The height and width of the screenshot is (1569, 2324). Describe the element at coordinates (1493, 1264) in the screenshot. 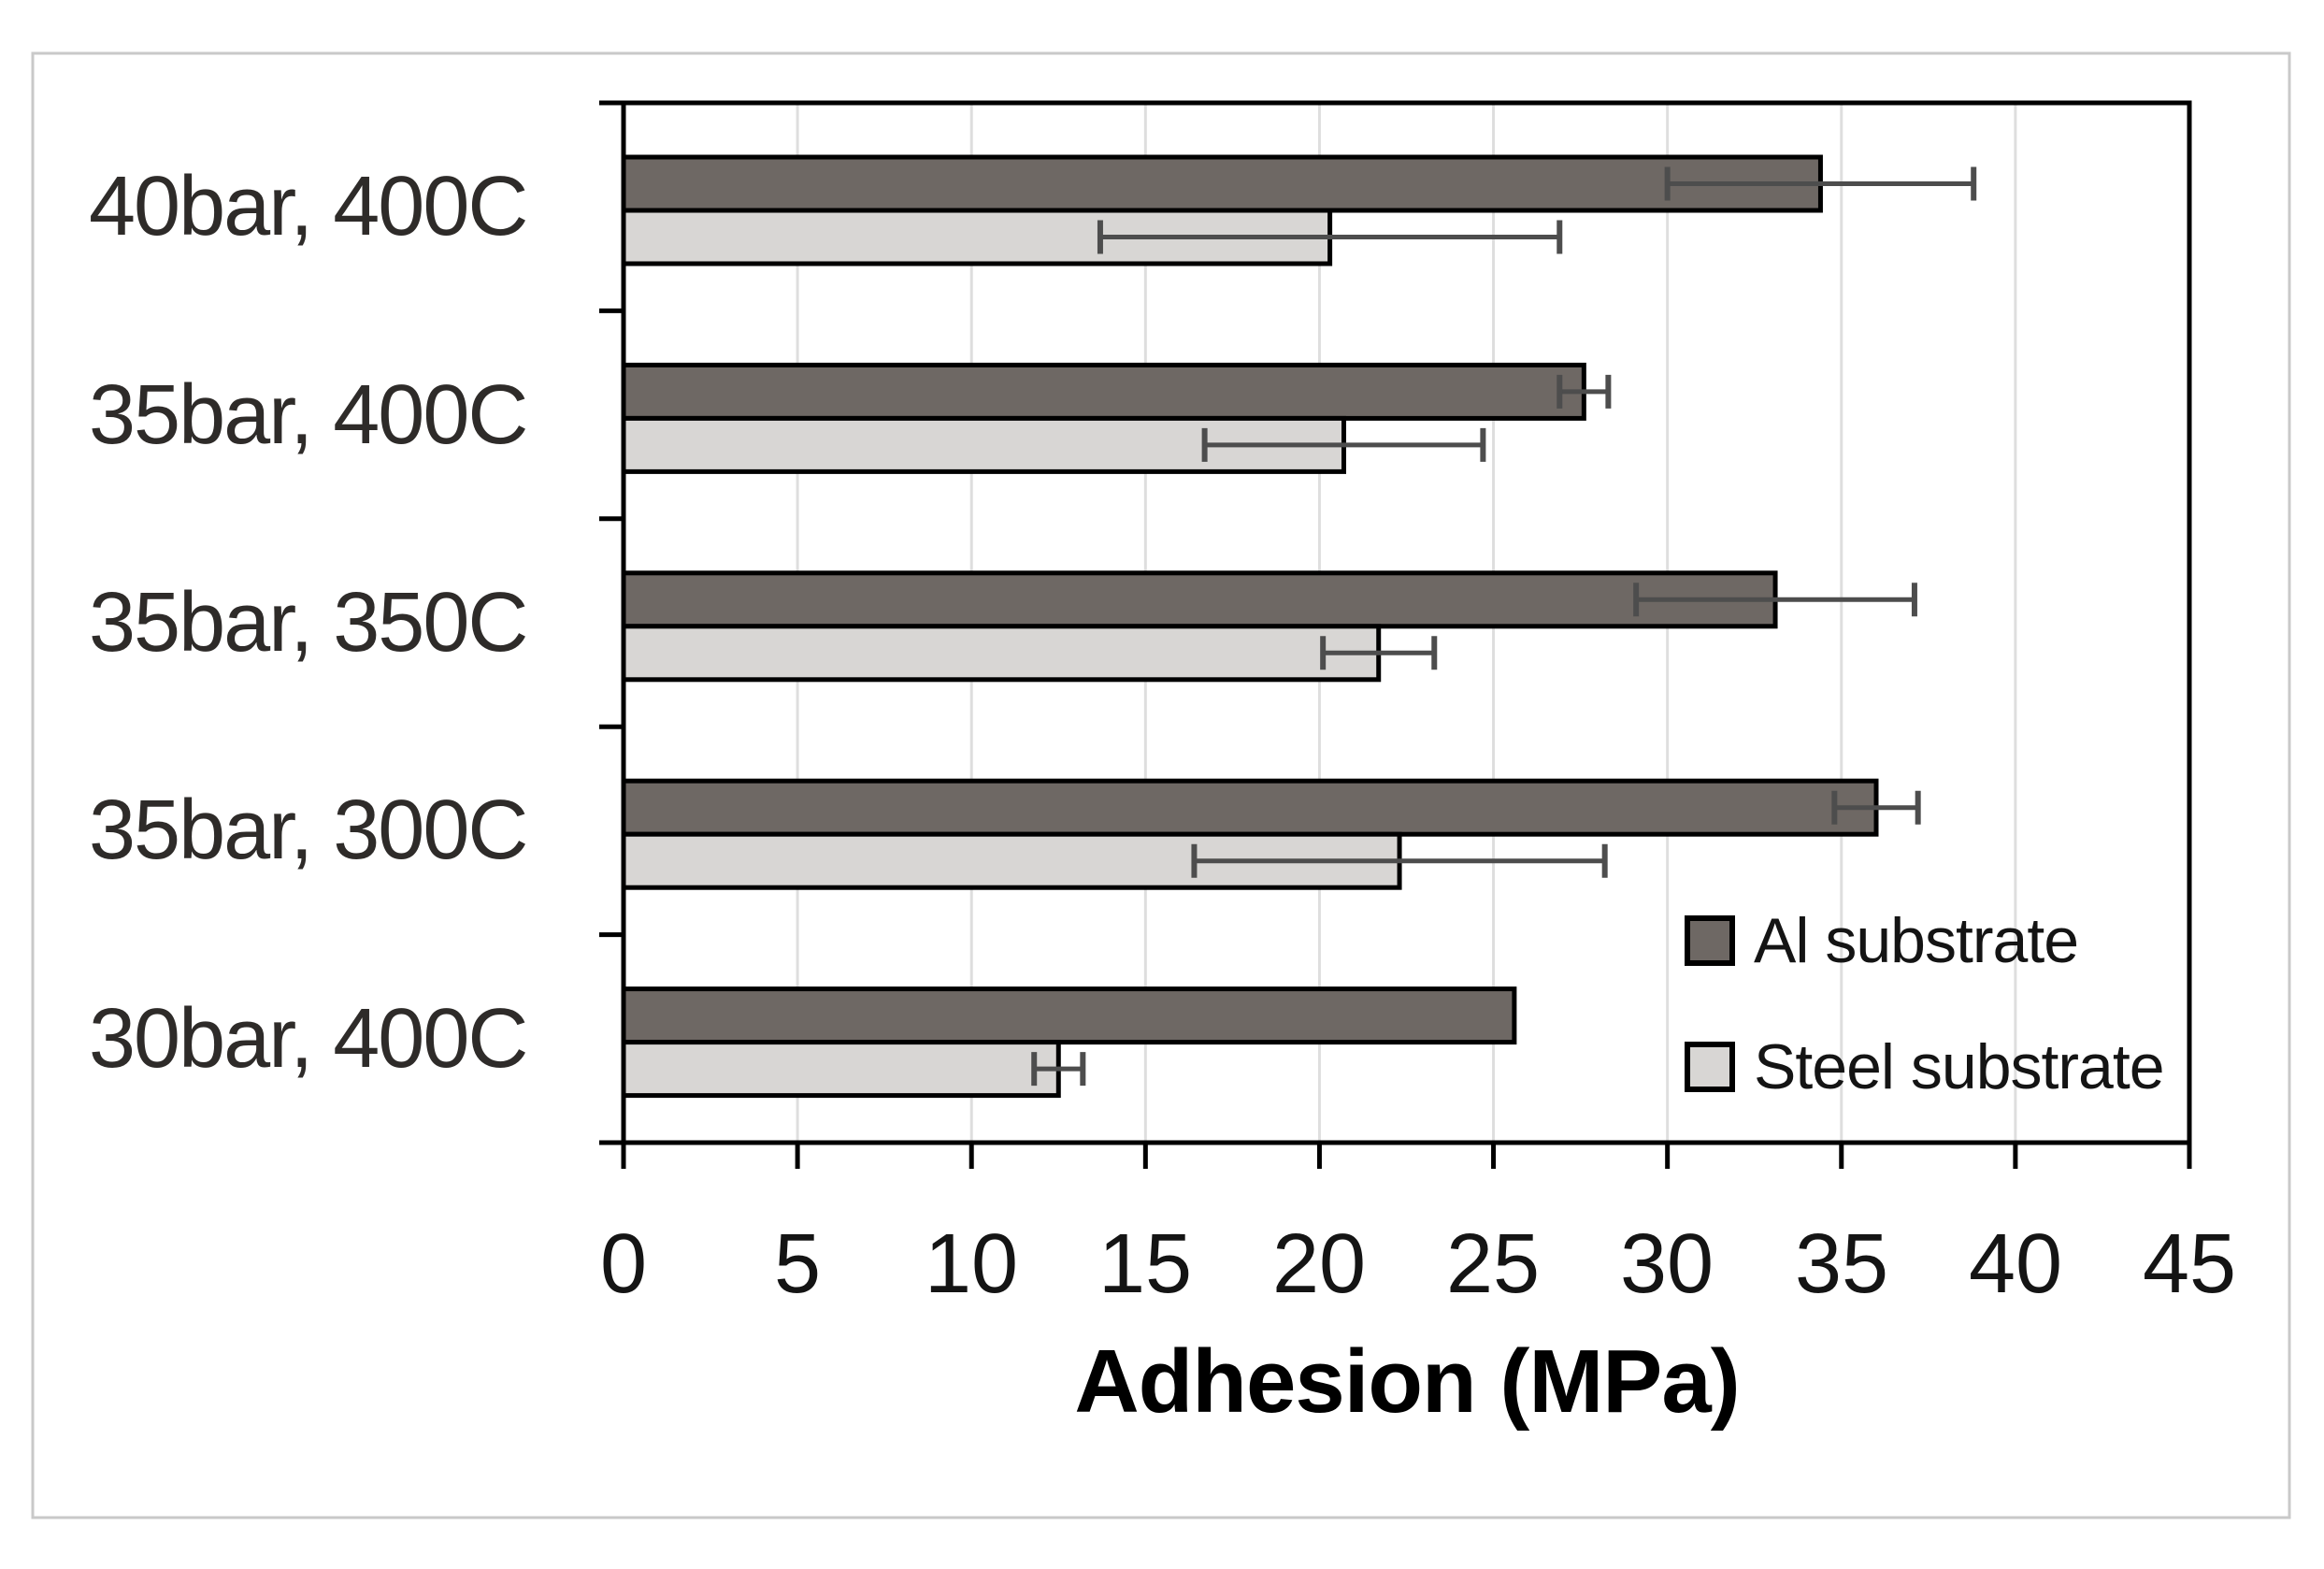

I see `x-tick-label: 25` at that location.